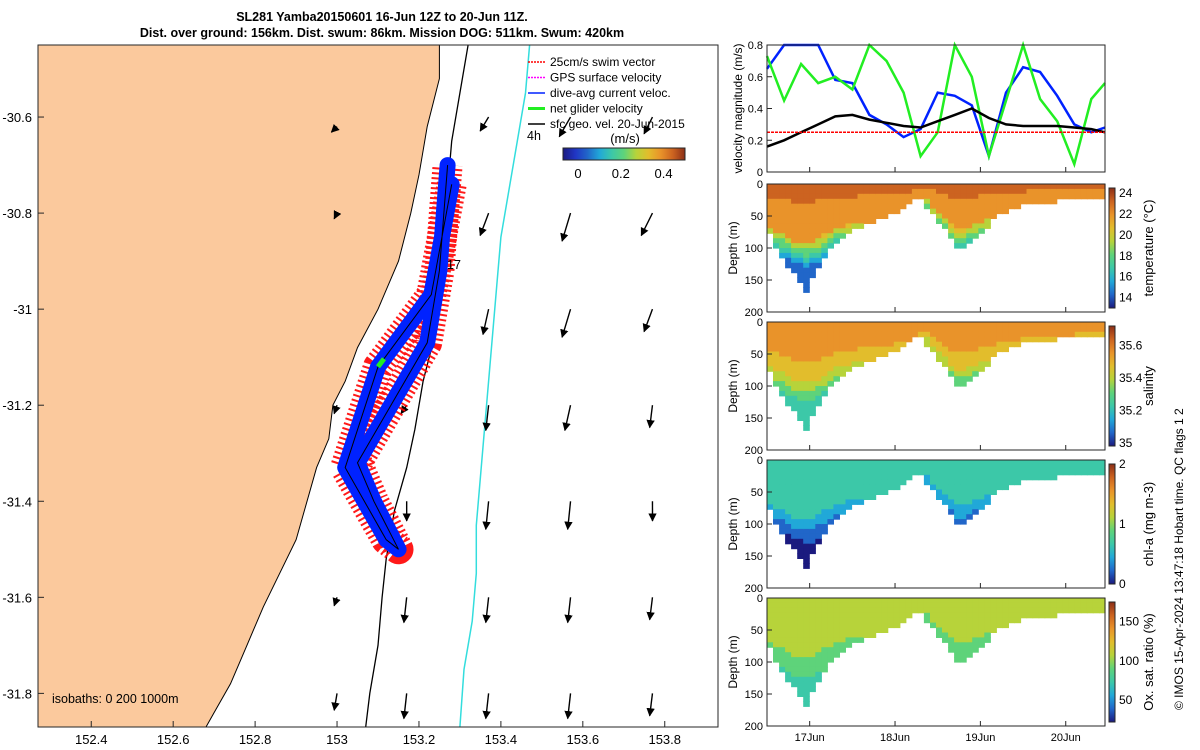  What do you see at coordinates (664, 173) in the screenshot?
I see `colorbar-tick-label: 0.4` at bounding box center [664, 173].